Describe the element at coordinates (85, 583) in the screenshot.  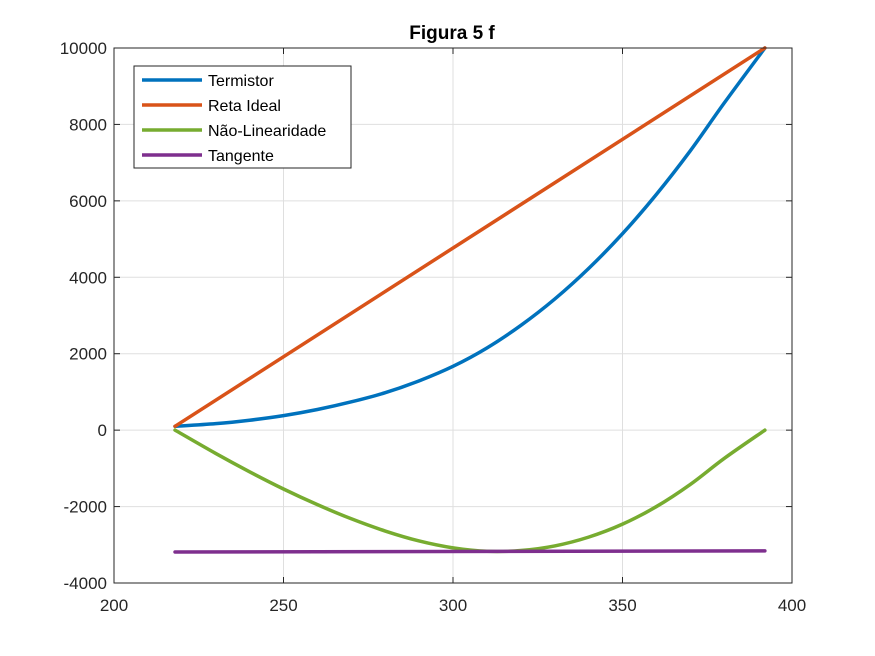
I see `y-tick-label: -4000` at that location.